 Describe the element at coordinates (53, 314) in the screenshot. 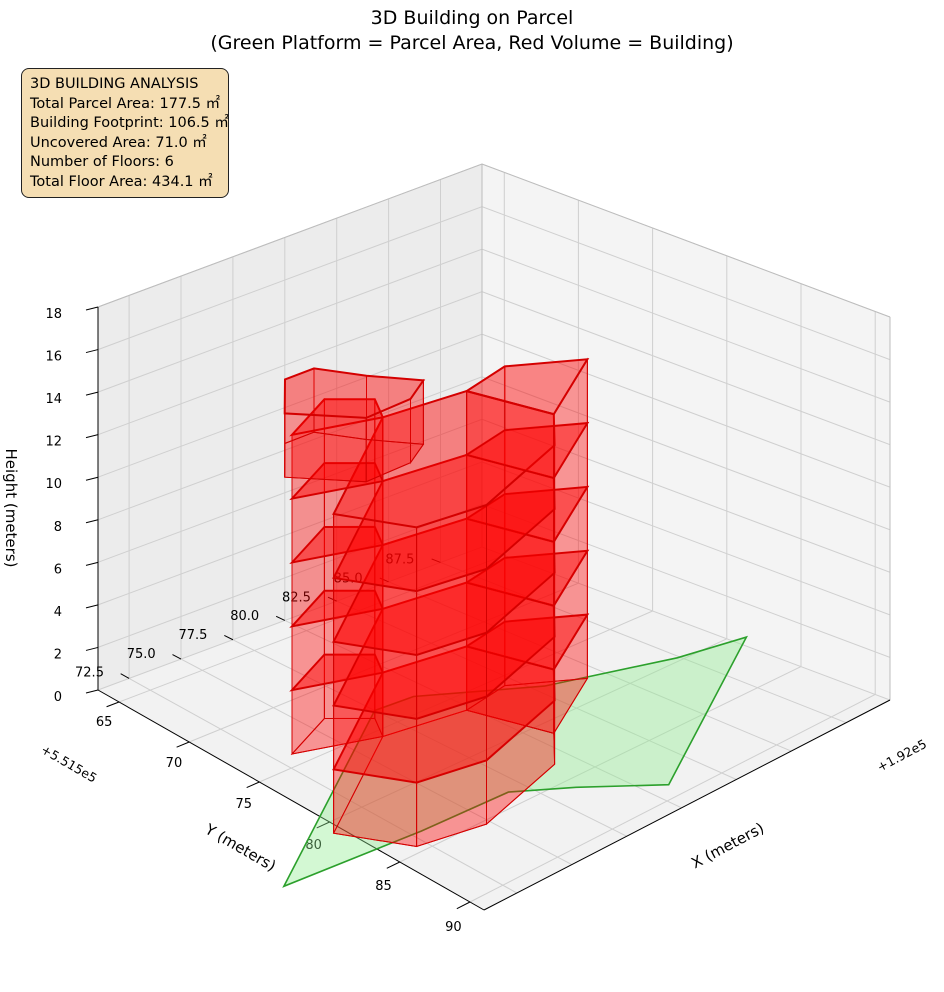

I see `z-tick-label: 18` at that location.